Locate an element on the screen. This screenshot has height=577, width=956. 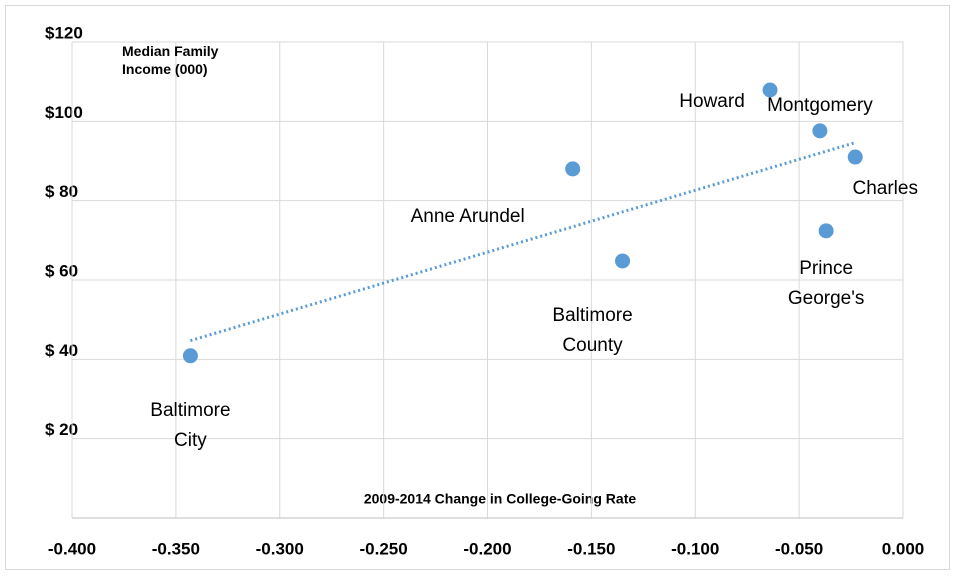
x-tick-label: -0.350 is located at coordinates (176, 548).